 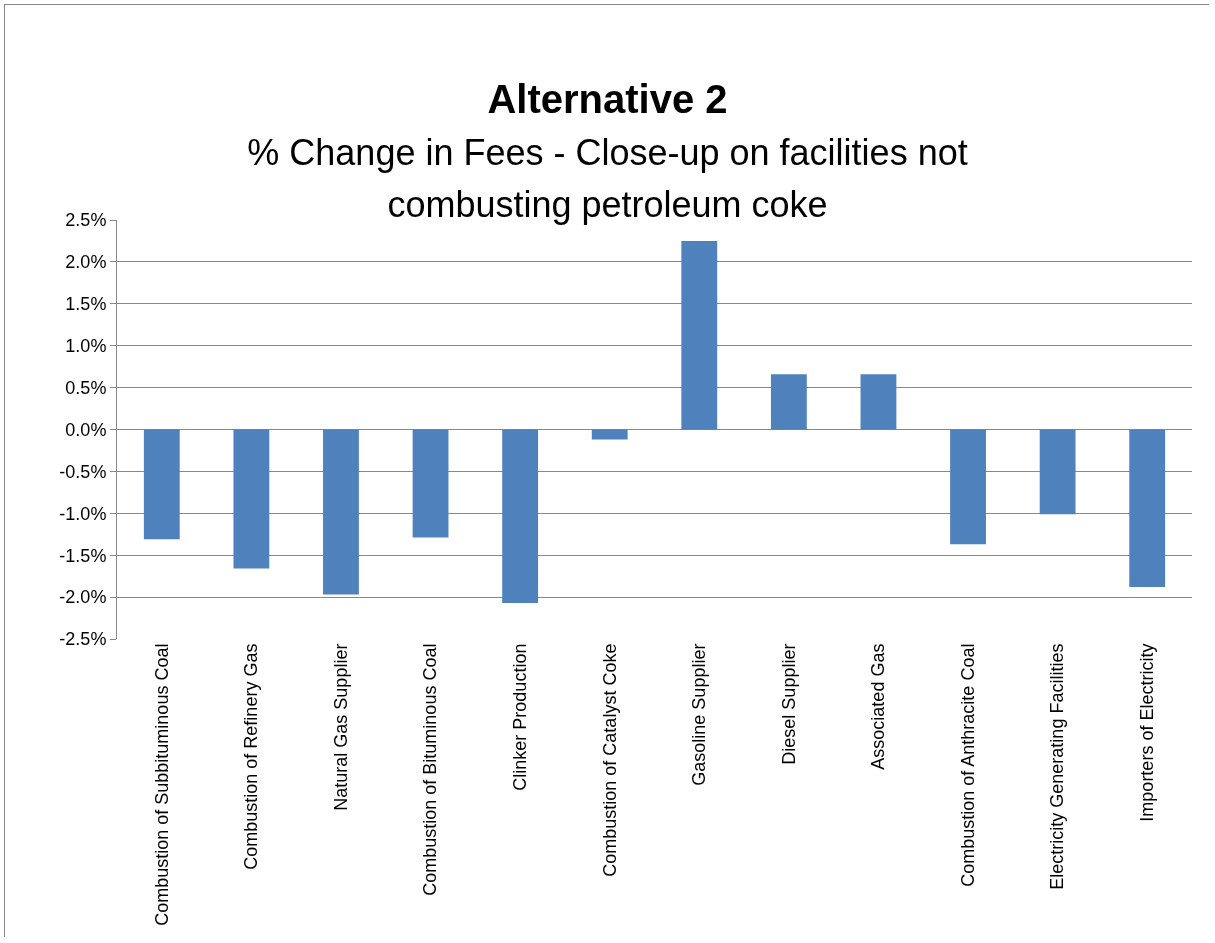 I want to click on y-tick-label: -2.5%, so click(x=83, y=639).